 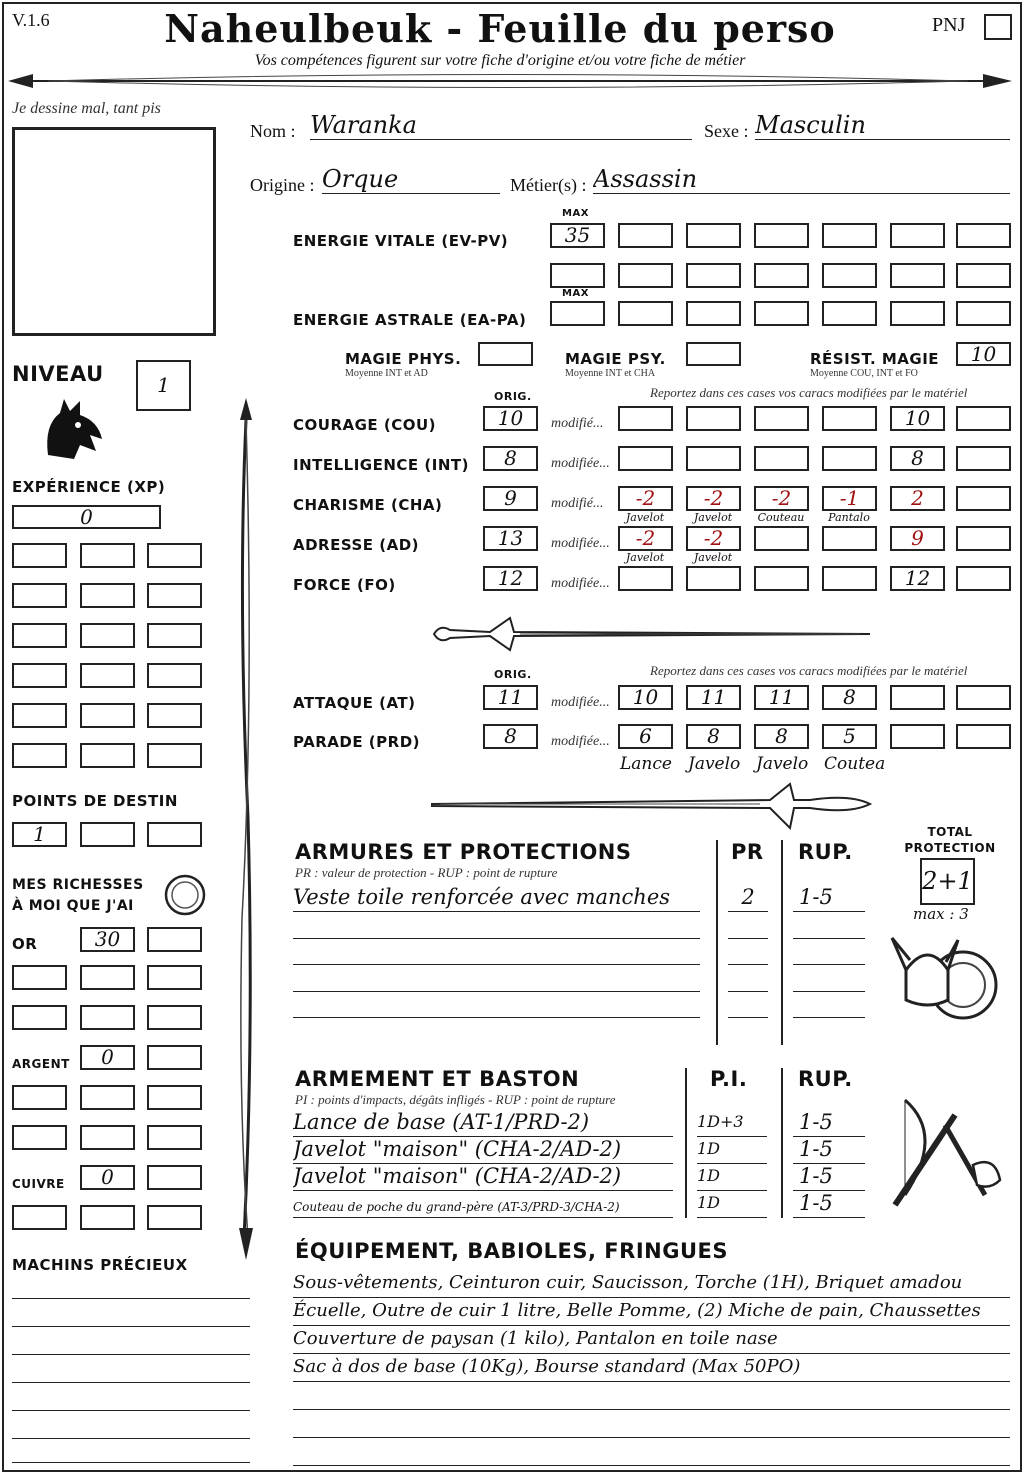 What do you see at coordinates (917, 498) in the screenshot?
I see `stat-mod-box: 2` at bounding box center [917, 498].